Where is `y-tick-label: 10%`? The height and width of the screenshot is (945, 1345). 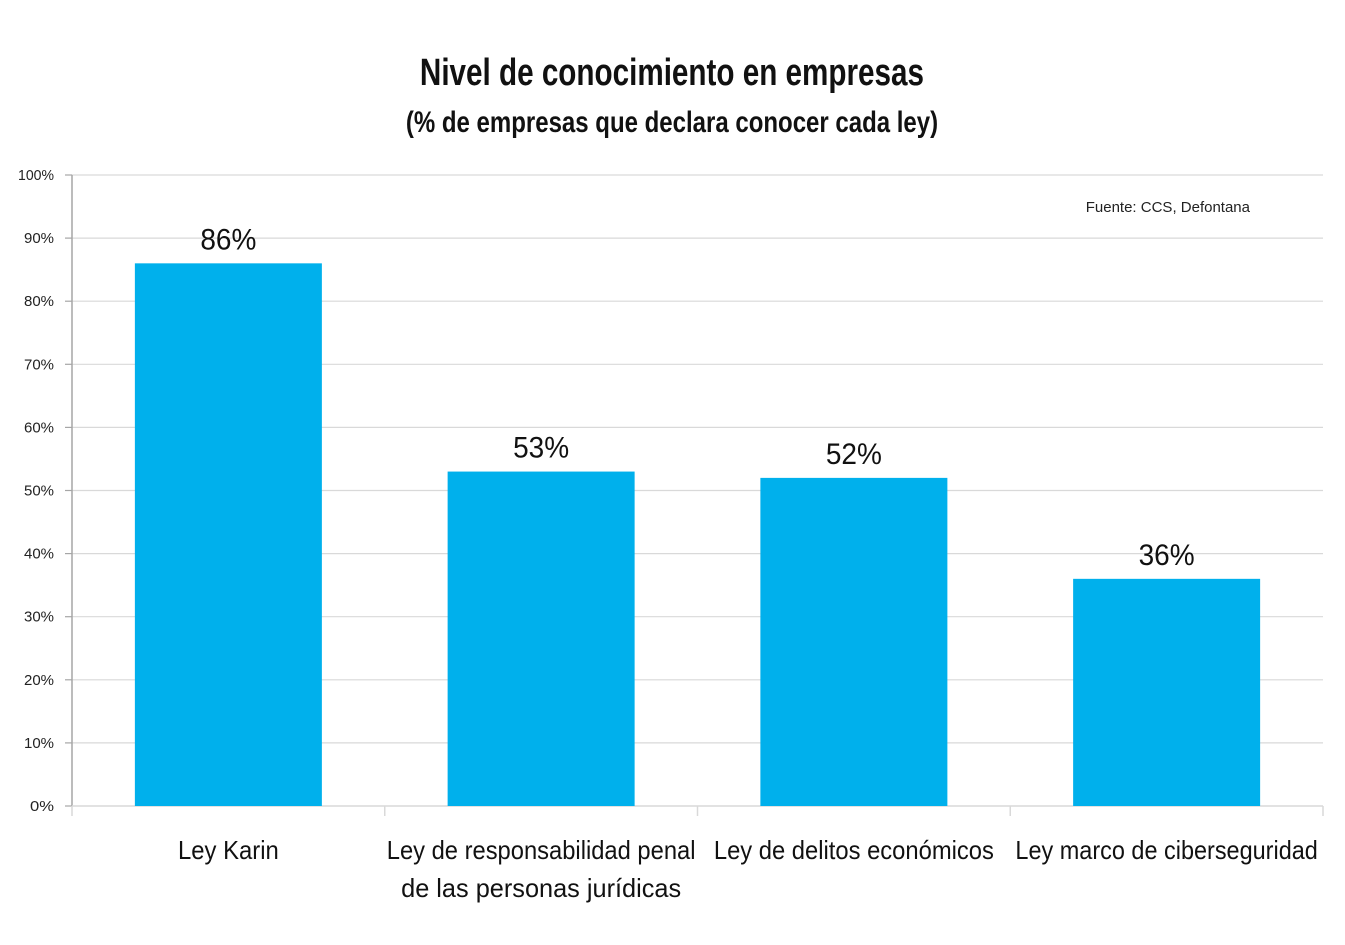
y-tick-label: 10% is located at coordinates (39, 743).